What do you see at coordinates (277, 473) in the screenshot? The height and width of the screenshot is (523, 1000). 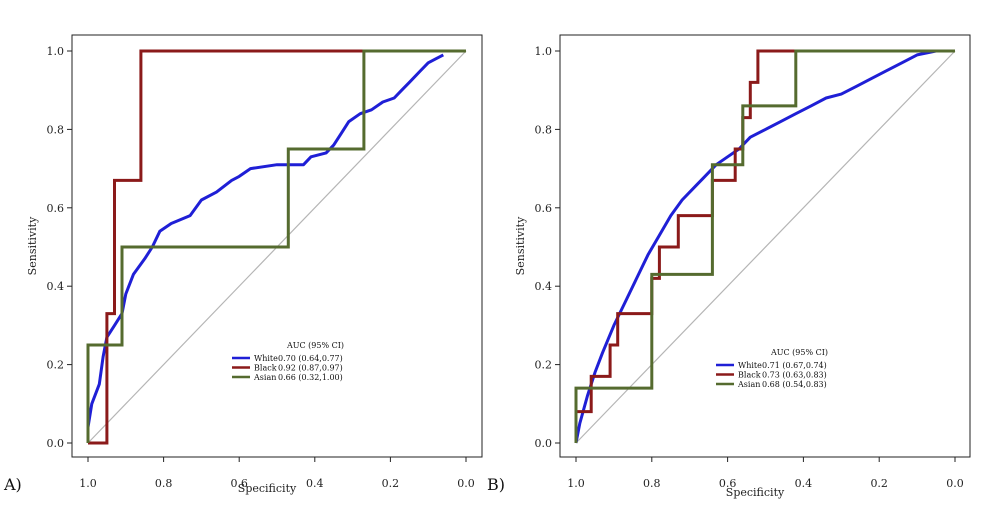 I see `x-ticks-a: 1.0 0.8 0.6 0.4 0.2 0.0` at bounding box center [277, 473].